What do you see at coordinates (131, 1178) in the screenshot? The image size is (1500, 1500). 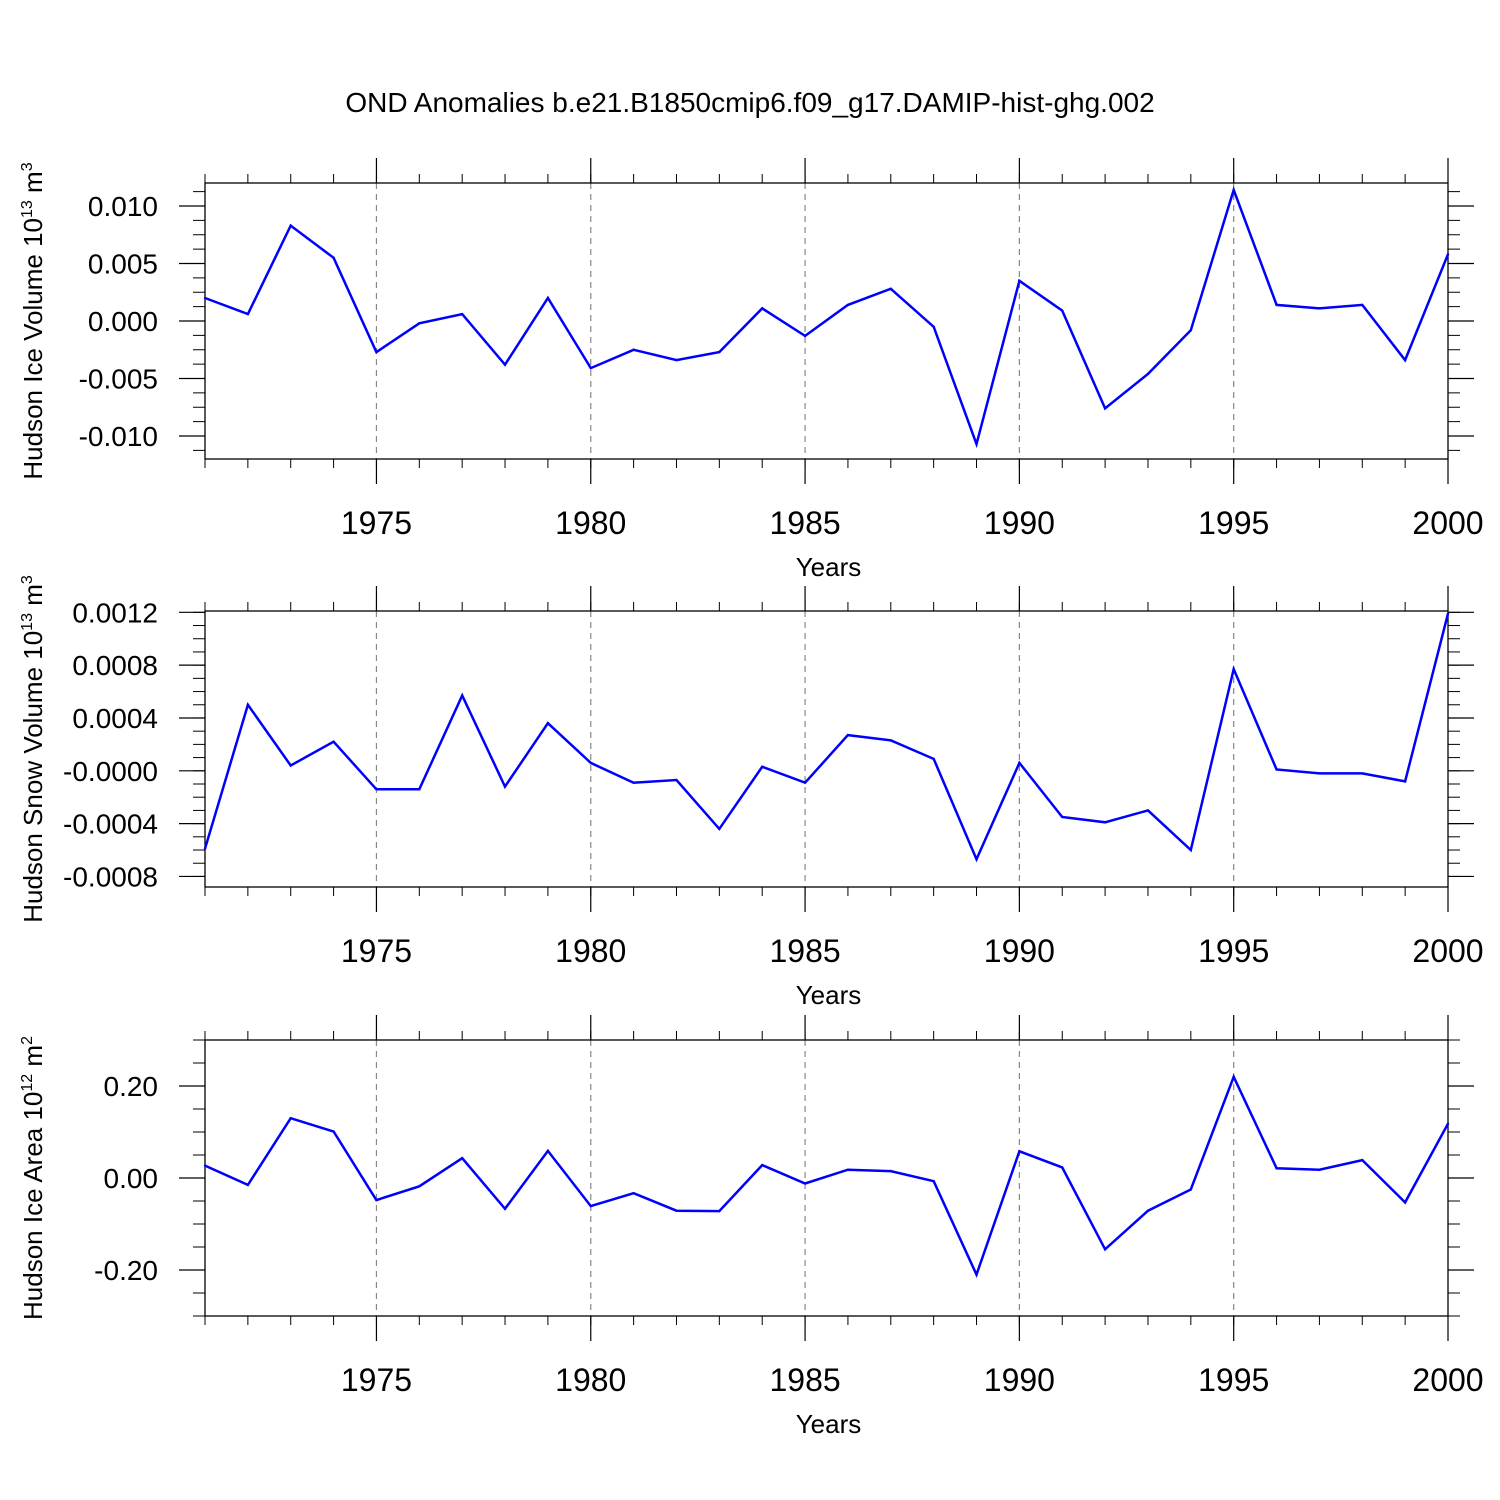 I see `y-tick-label: 0.00` at bounding box center [131, 1178].